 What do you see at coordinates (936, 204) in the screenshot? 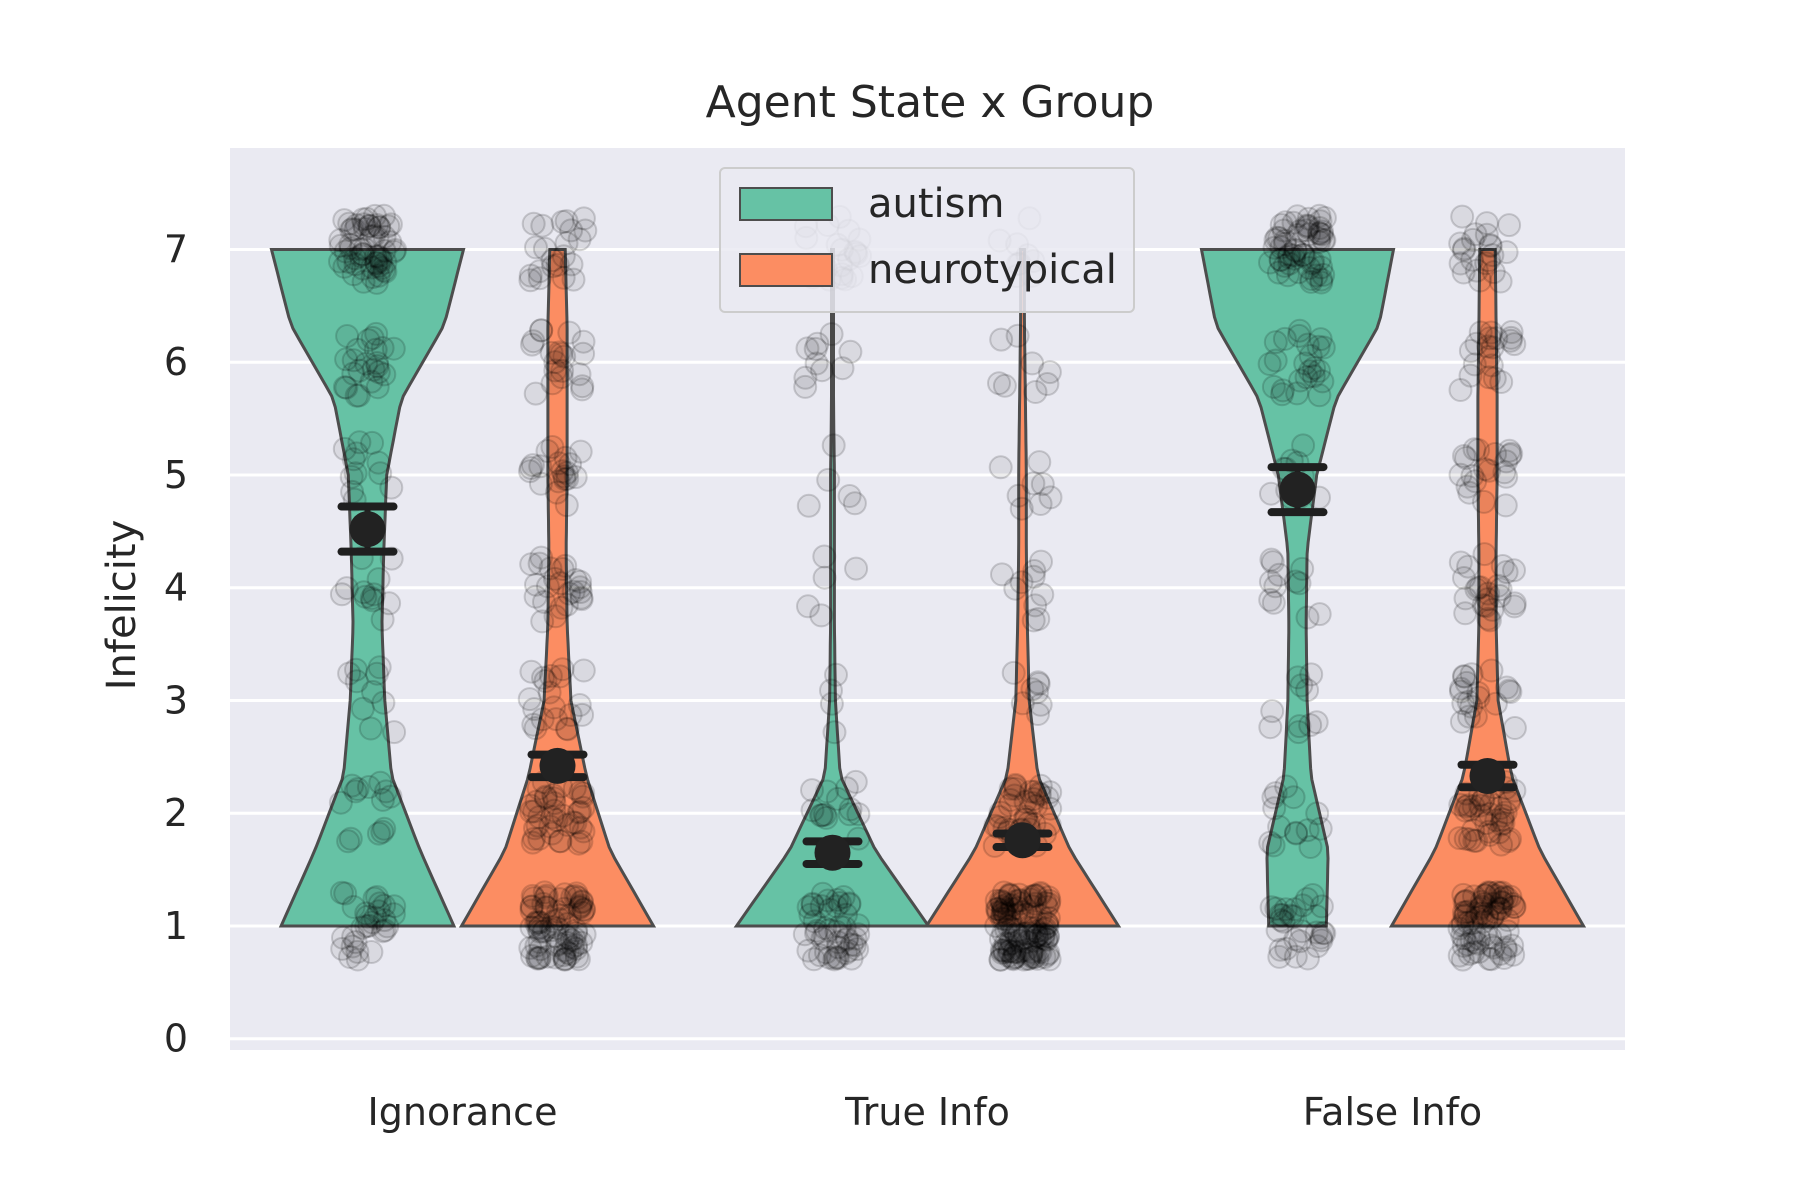
I see `legend-label-autism: autism` at bounding box center [936, 204].